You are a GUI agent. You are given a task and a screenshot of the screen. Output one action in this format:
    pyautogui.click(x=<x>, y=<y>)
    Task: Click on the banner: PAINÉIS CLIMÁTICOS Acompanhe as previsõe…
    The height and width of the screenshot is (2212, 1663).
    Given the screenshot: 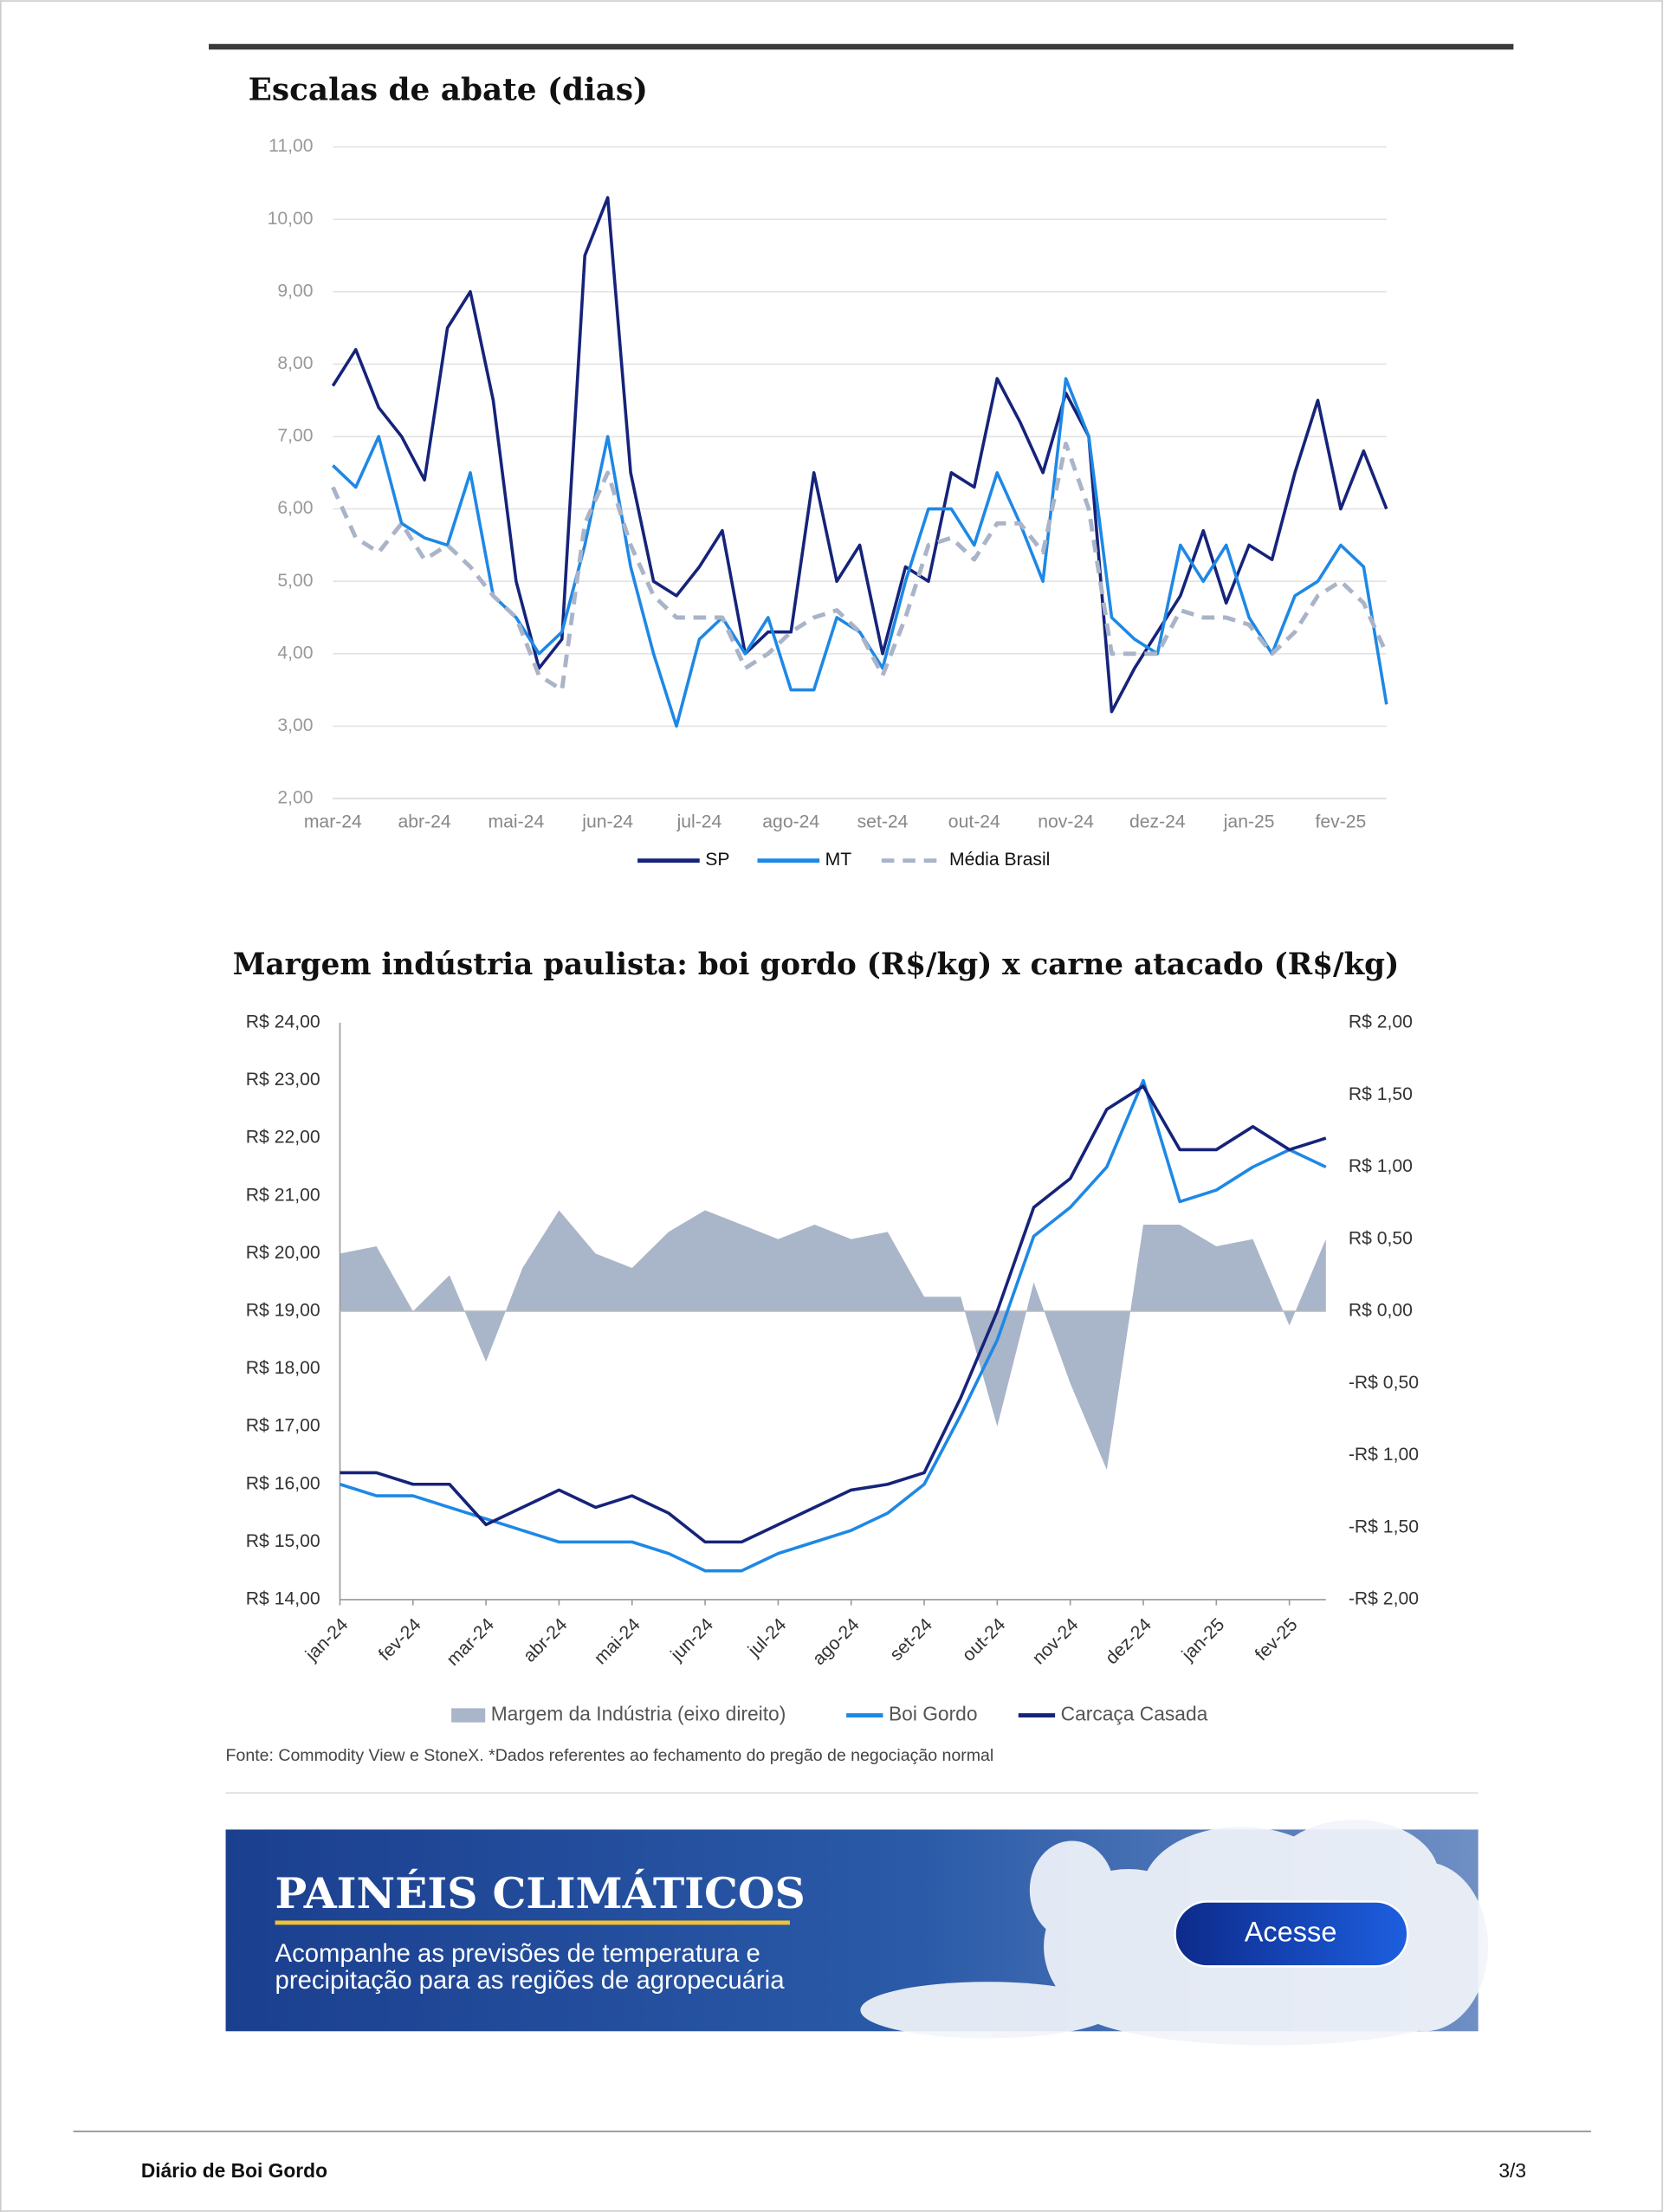 What is the action you would take?
    pyautogui.click(x=857, y=1933)
    